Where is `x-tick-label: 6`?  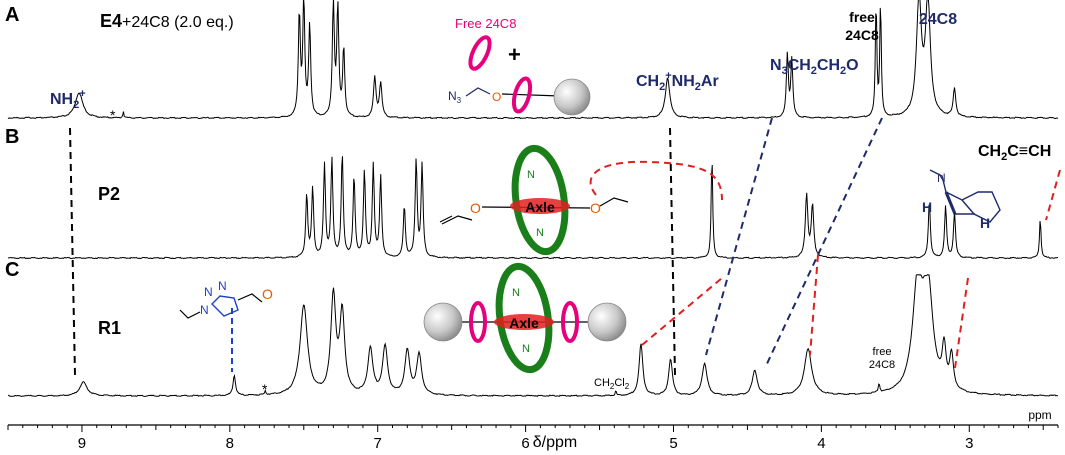
x-tick-label: 6 is located at coordinates (525, 443).